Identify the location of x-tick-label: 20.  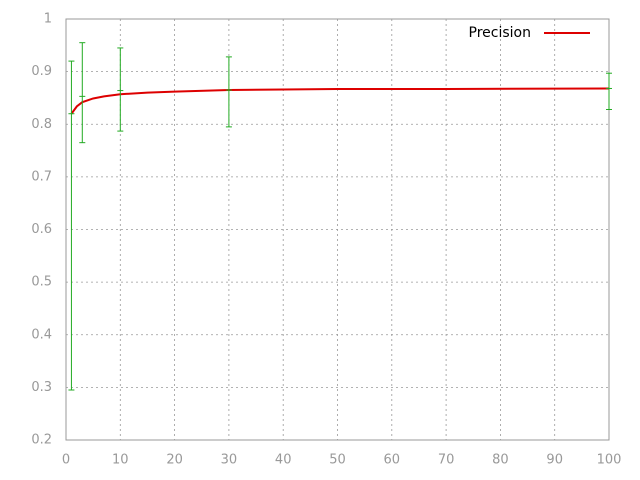
(174, 460).